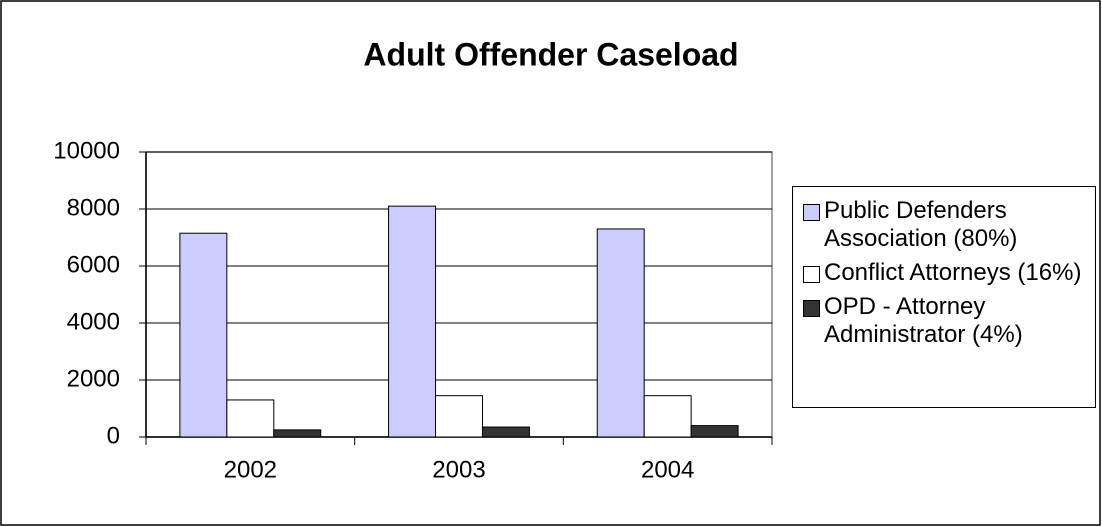  What do you see at coordinates (93, 321) in the screenshot?
I see `y-tick-label: 4000` at bounding box center [93, 321].